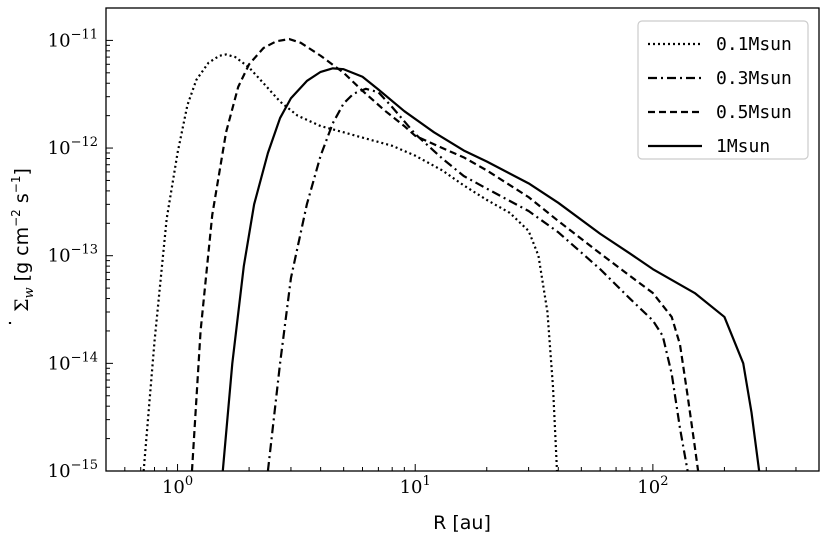  I want to click on y-axis: 10−15 10−14 10−13 10−12 10−11, so click(80, 244).